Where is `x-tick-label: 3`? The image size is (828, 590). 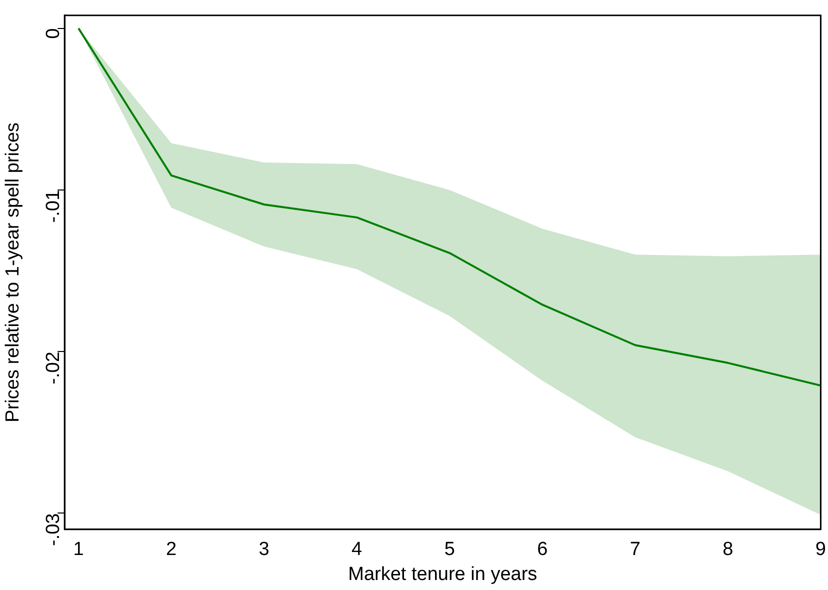 x-tick-label: 3 is located at coordinates (264, 549).